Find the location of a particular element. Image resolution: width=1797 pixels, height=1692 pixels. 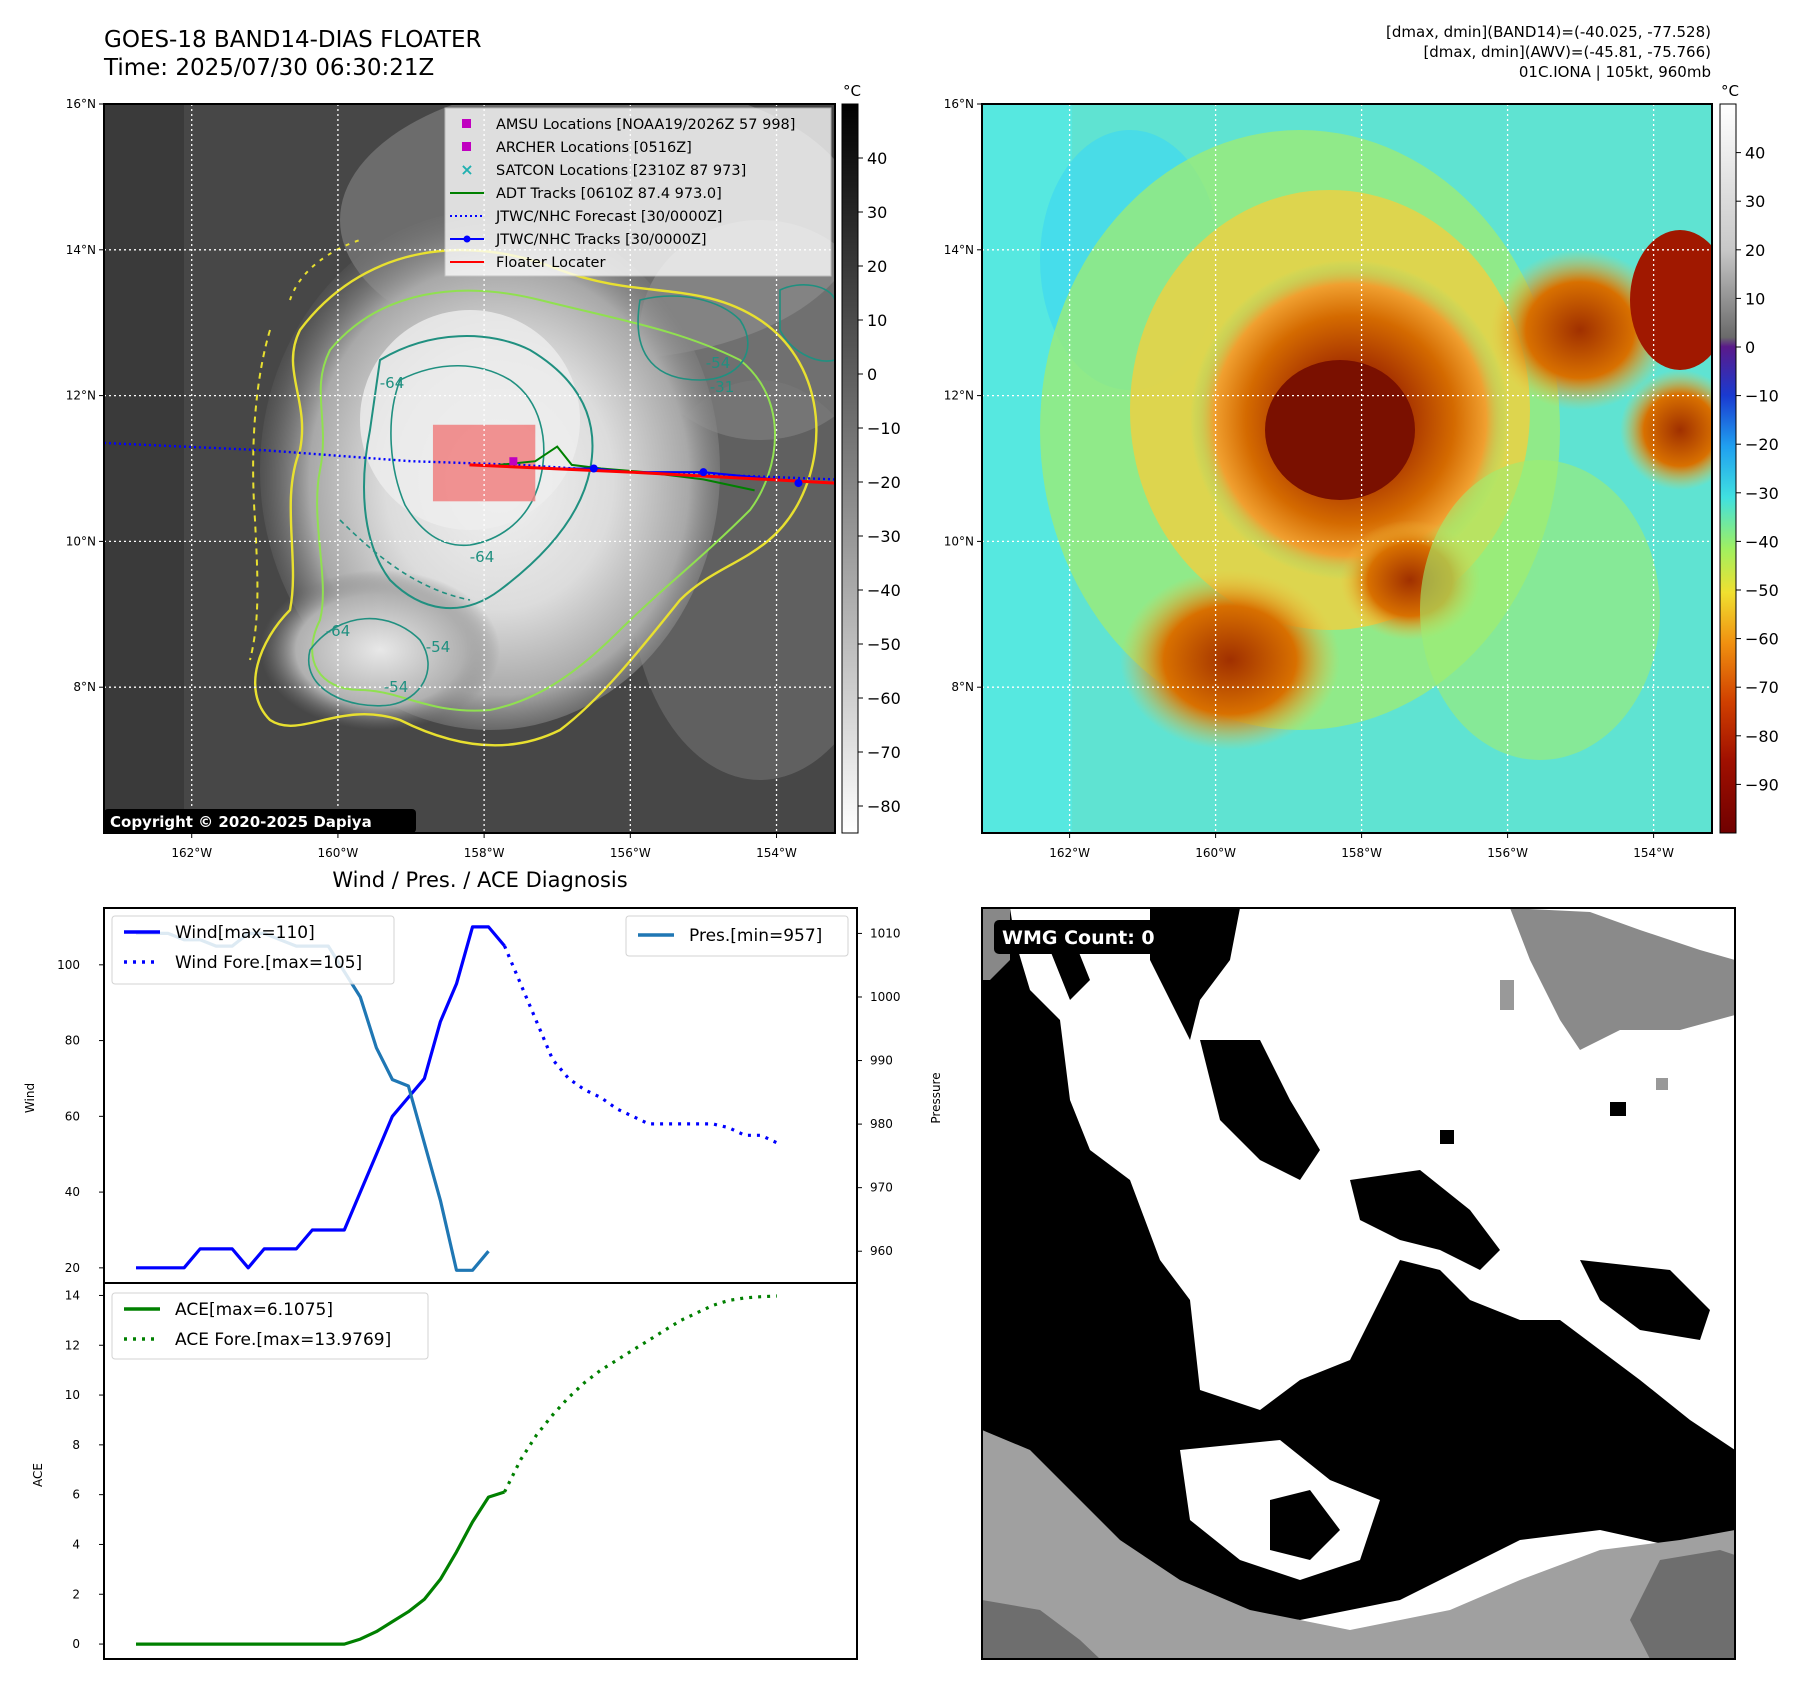

lon-tick-label: 156°W is located at coordinates (630, 853).